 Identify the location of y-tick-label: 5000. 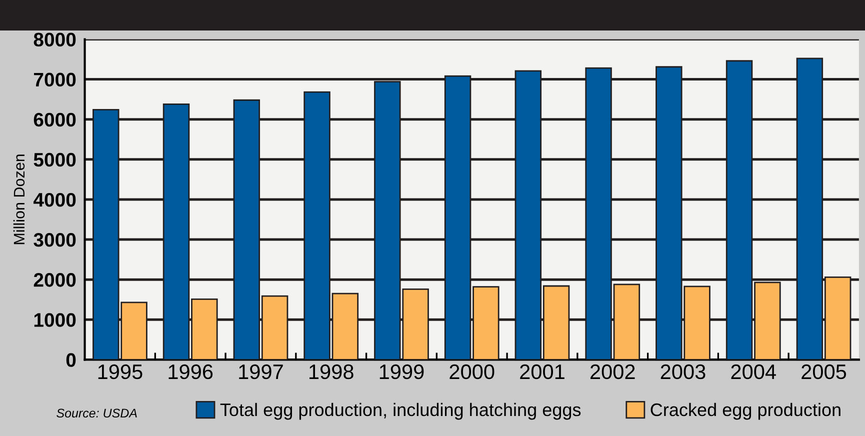
(55, 159).